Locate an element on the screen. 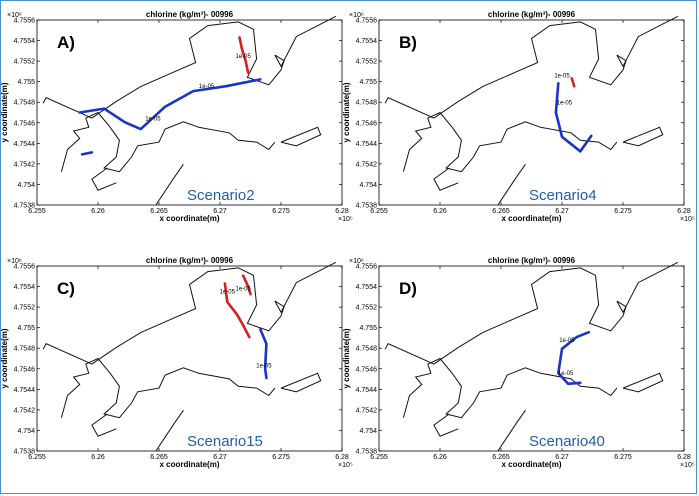  panel-letter: A) is located at coordinates (66, 42).